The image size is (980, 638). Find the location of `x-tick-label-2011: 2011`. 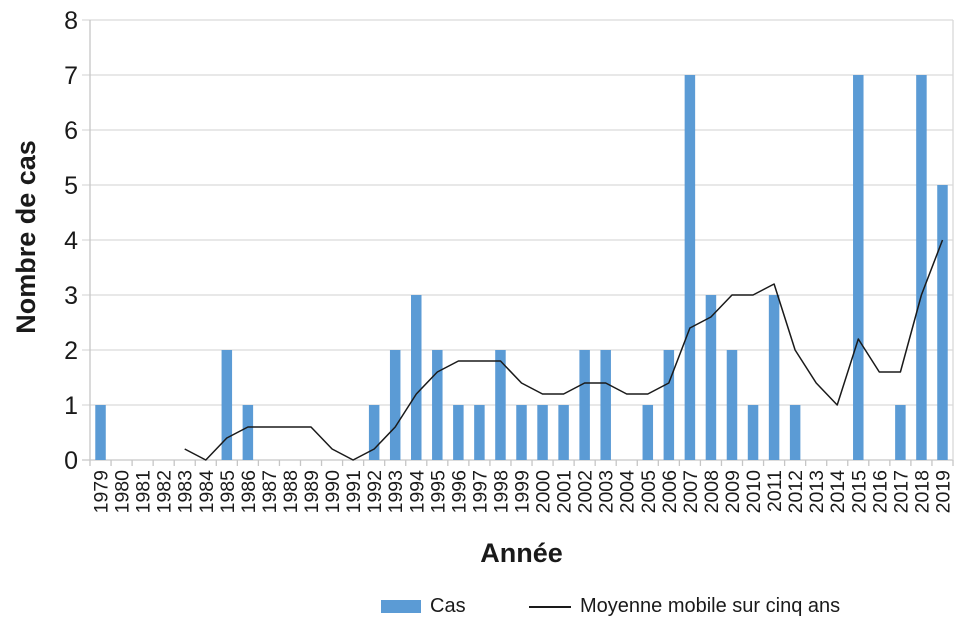

x-tick-label-2011: 2011 is located at coordinates (775, 491).